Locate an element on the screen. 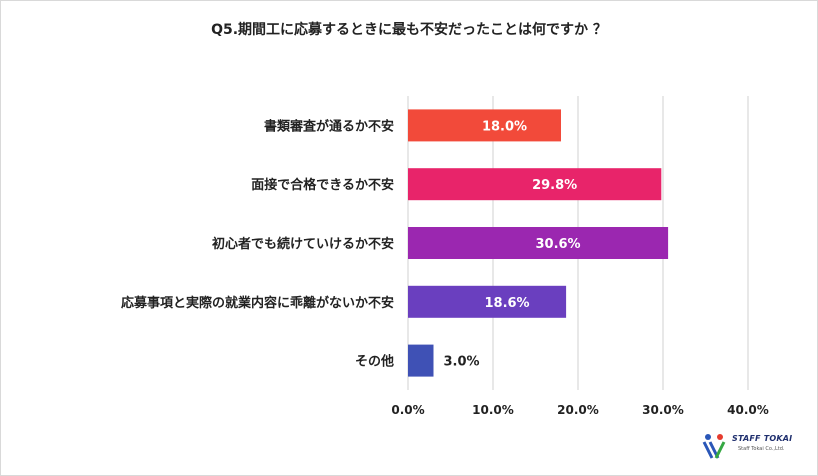  logo-name: STAFF TOKAI is located at coordinates (762, 438).